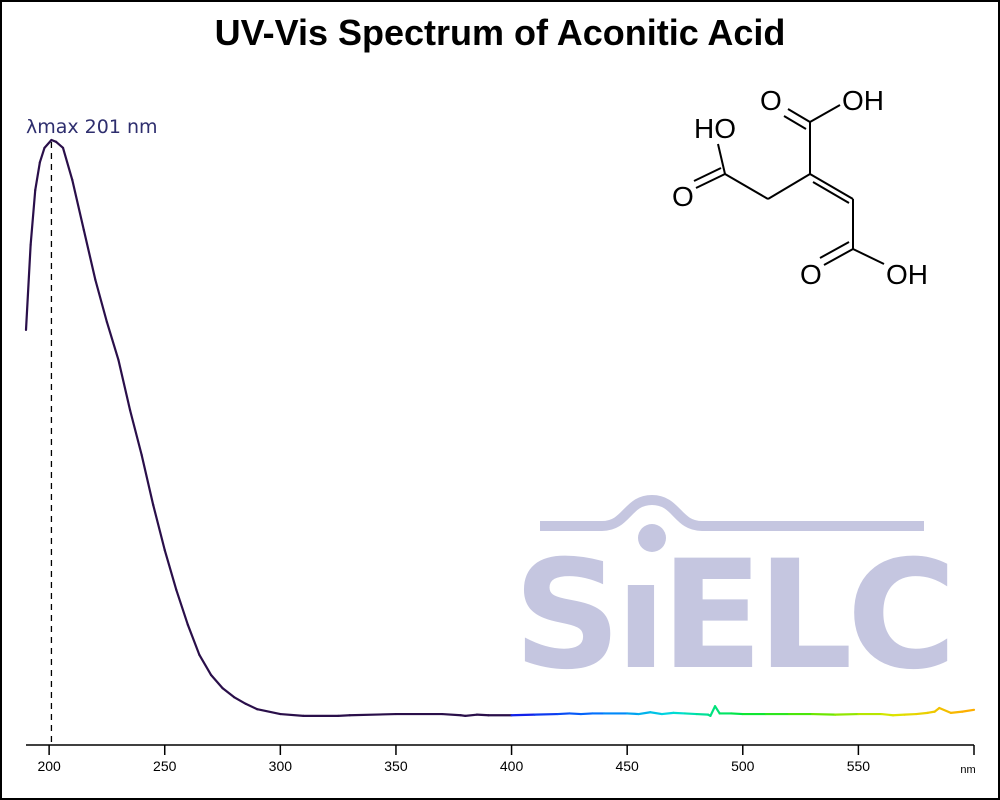  What do you see at coordinates (715, 128) in the screenshot?
I see `mol-label-ho: HO` at bounding box center [715, 128].